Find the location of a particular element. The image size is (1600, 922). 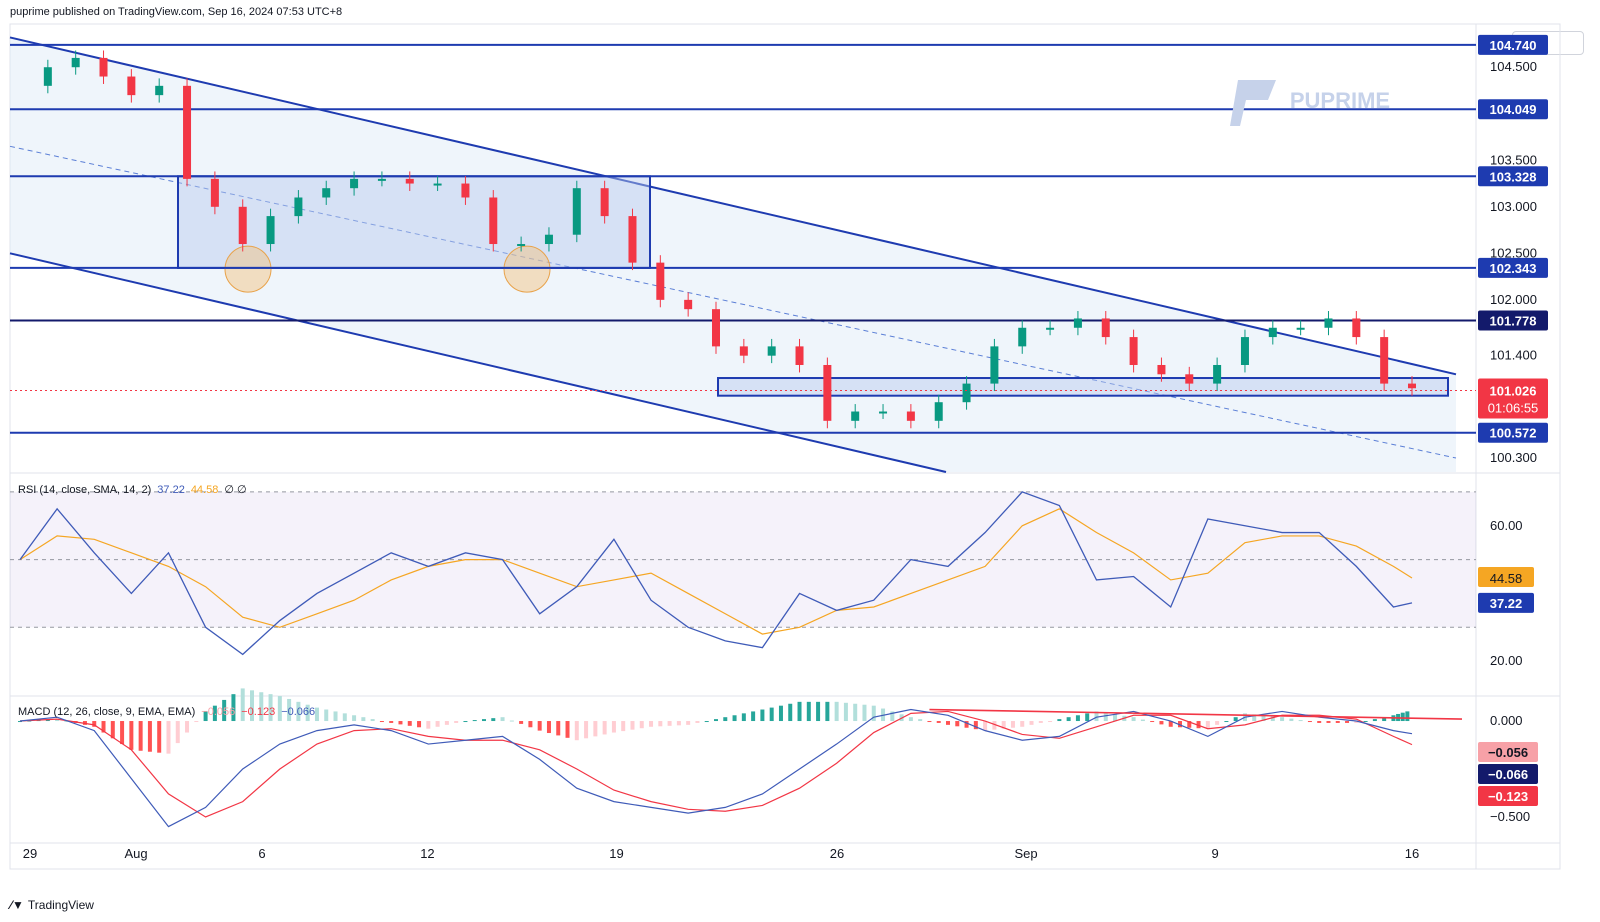

rsi-sma-badge-label: 44.58 is located at coordinates (1506, 578).